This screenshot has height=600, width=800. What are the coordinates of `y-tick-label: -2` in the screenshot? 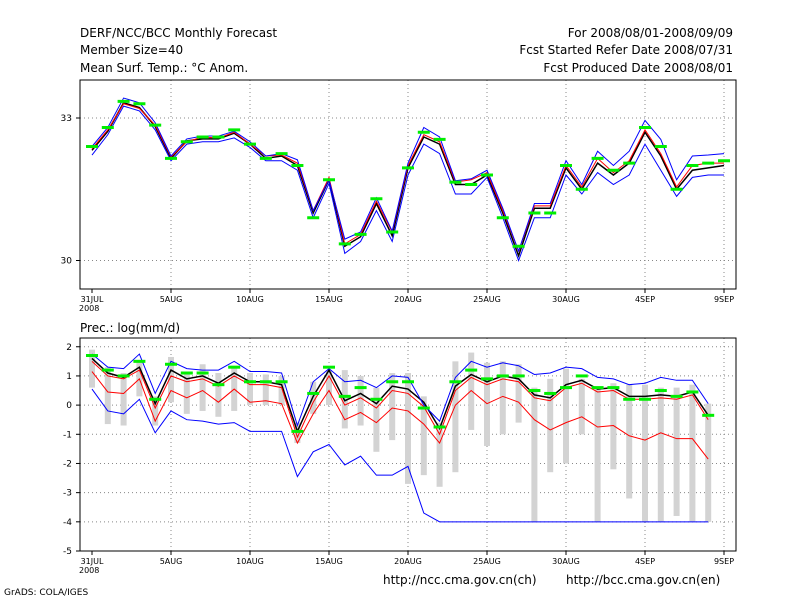 It's located at (67, 464).